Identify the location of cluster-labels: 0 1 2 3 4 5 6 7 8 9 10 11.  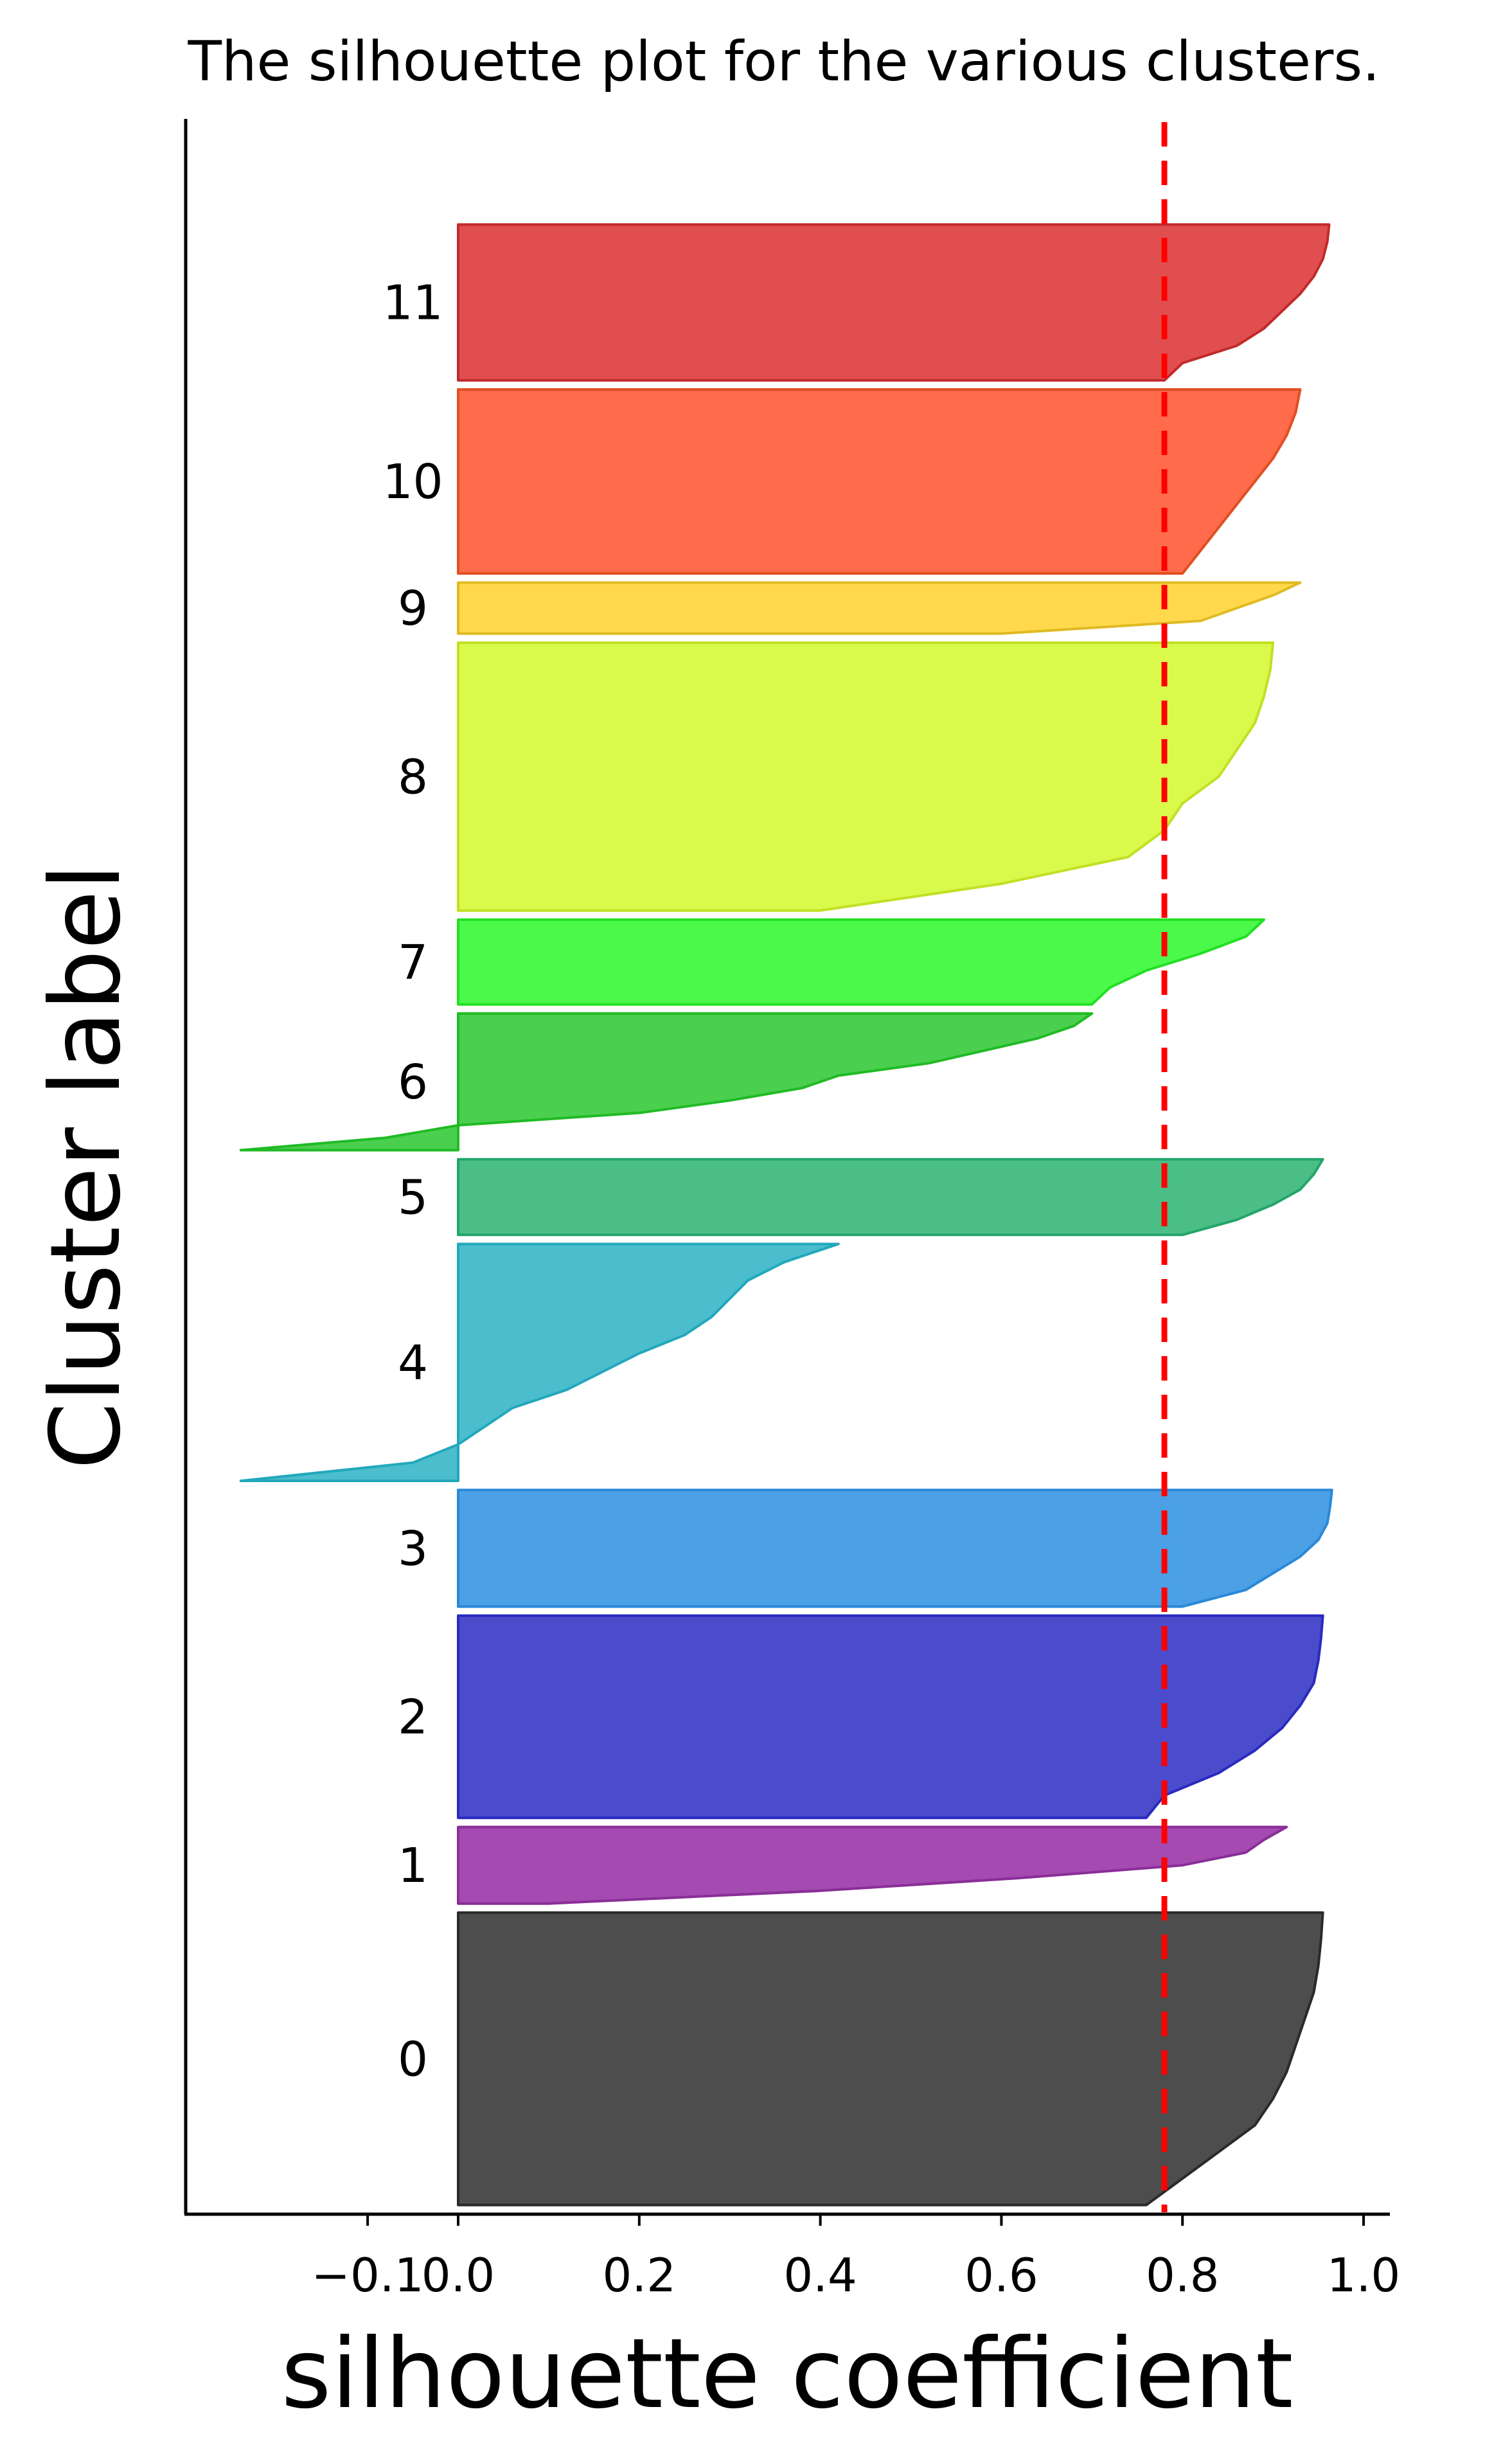
(412, 1182).